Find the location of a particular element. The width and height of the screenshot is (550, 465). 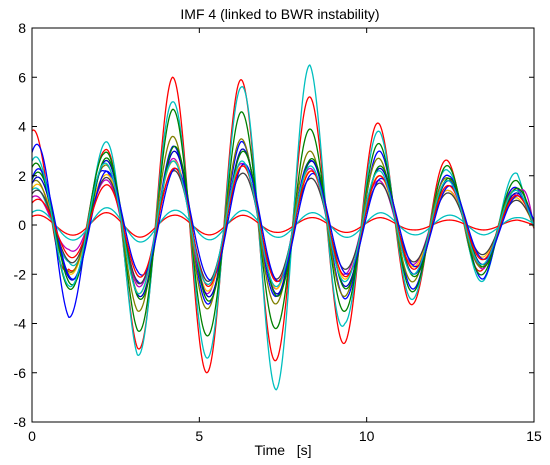

y-tick-label: -2 is located at coordinates (20, 274).